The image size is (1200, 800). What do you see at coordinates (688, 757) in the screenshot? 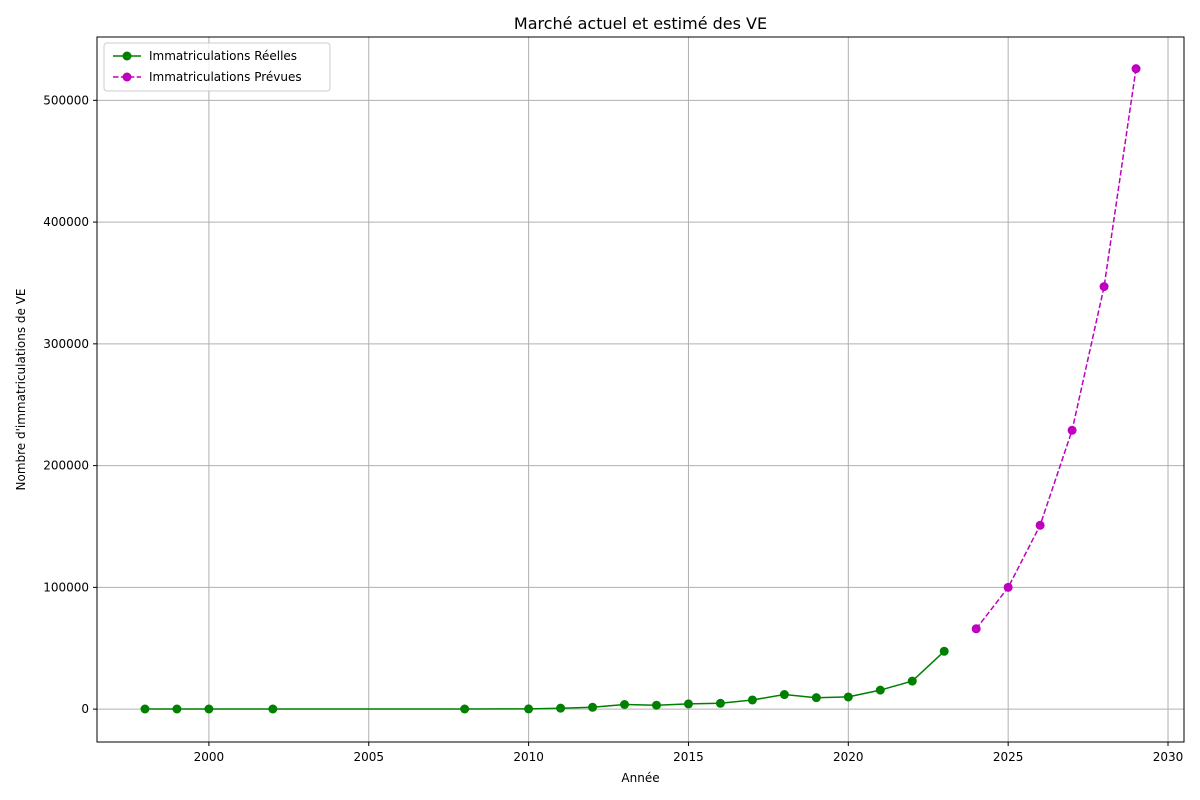
I see `x-tick-label: 2015` at bounding box center [688, 757].